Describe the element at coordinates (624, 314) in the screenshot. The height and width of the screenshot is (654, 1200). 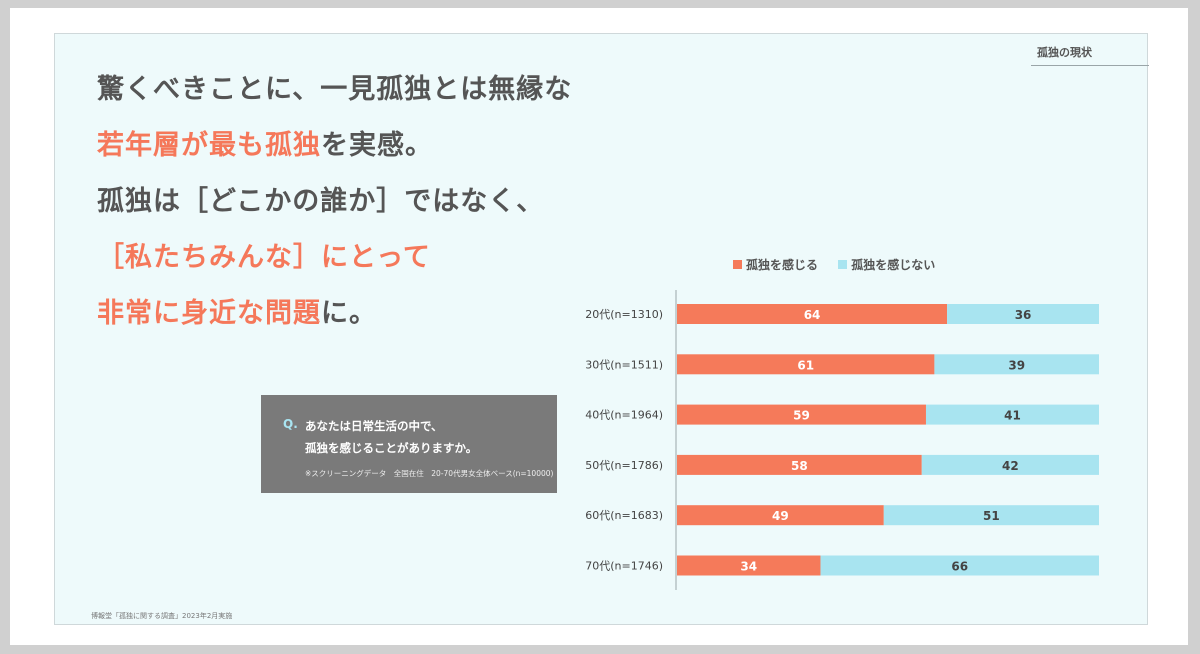
I see `category-label: 20代(n=1310)` at that location.